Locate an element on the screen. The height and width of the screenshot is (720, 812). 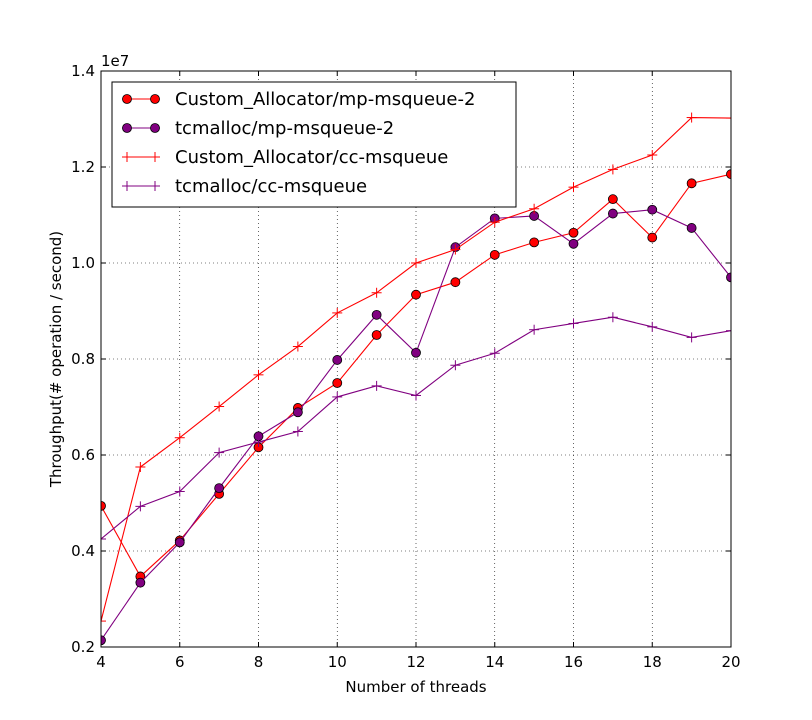
y-tick-label: 0.6 is located at coordinates (83, 455).